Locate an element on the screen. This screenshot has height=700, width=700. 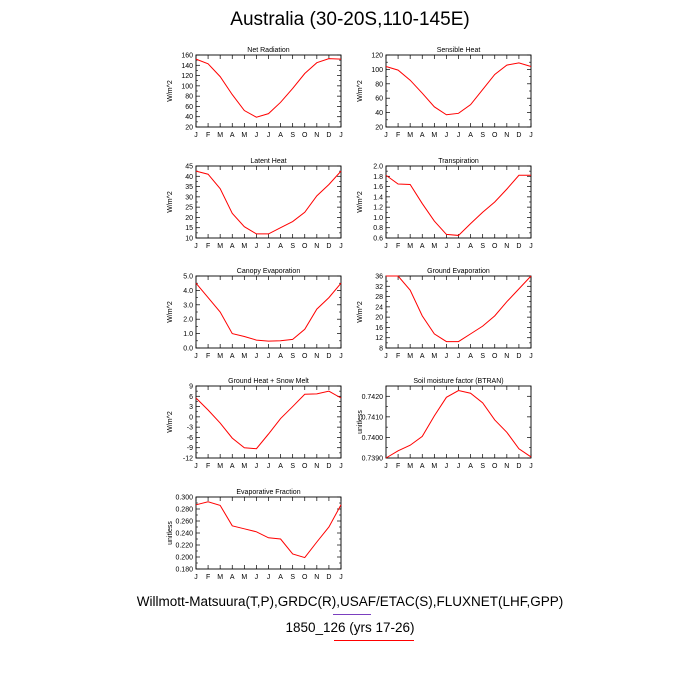
y-tick-label: 0.7390 is located at coordinates (373, 459).